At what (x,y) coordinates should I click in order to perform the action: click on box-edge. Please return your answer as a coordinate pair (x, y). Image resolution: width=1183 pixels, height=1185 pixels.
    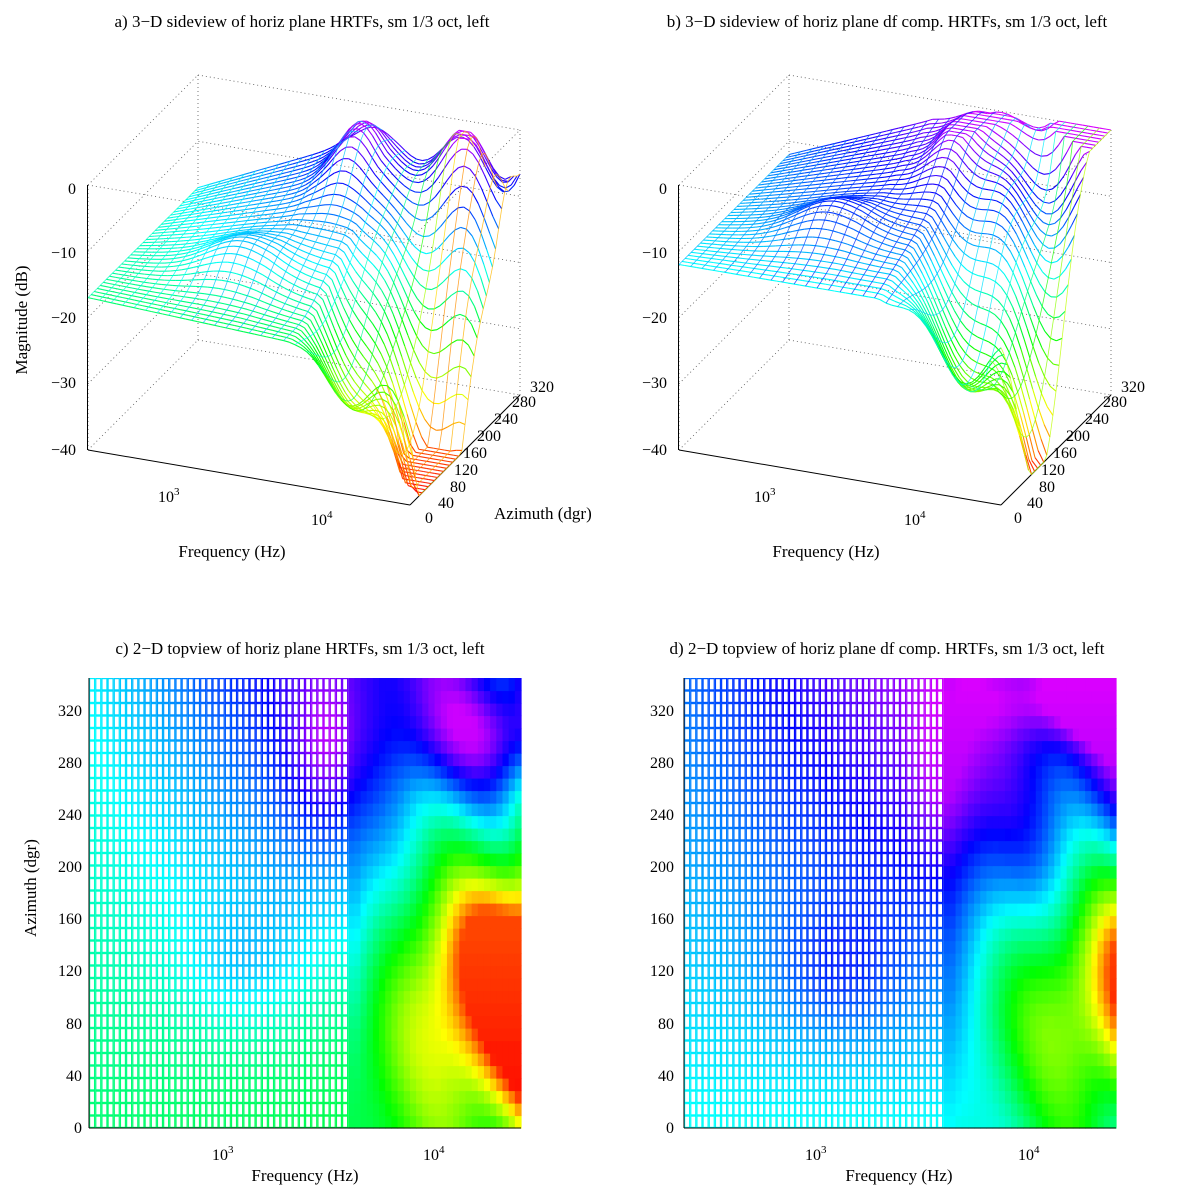
    Looking at the image, I should click on (950, 367).